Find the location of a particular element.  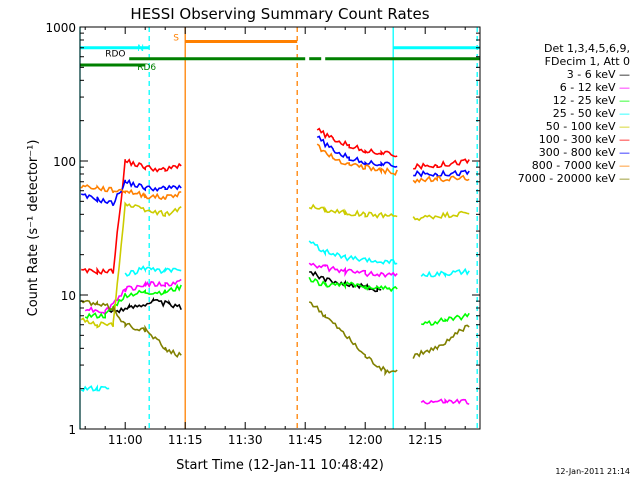

x-tick-label: 12:15 is located at coordinates (425, 440).